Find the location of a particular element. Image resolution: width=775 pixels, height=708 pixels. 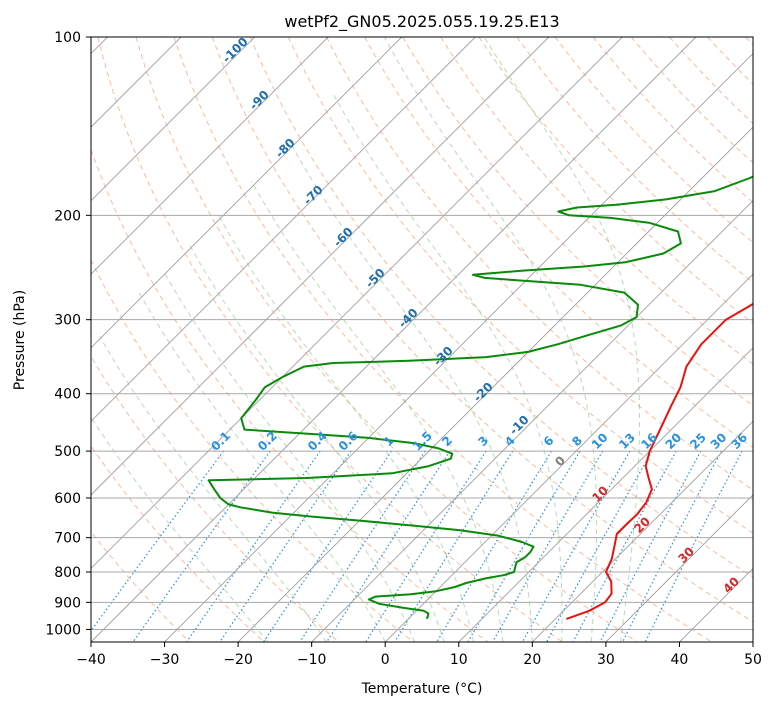

mixing-ratio-label: 20 is located at coordinates (674, 441).